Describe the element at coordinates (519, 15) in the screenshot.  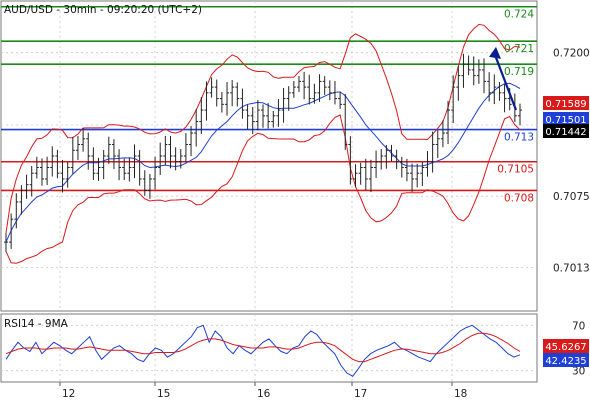
I see `level-label: 0.724` at that location.